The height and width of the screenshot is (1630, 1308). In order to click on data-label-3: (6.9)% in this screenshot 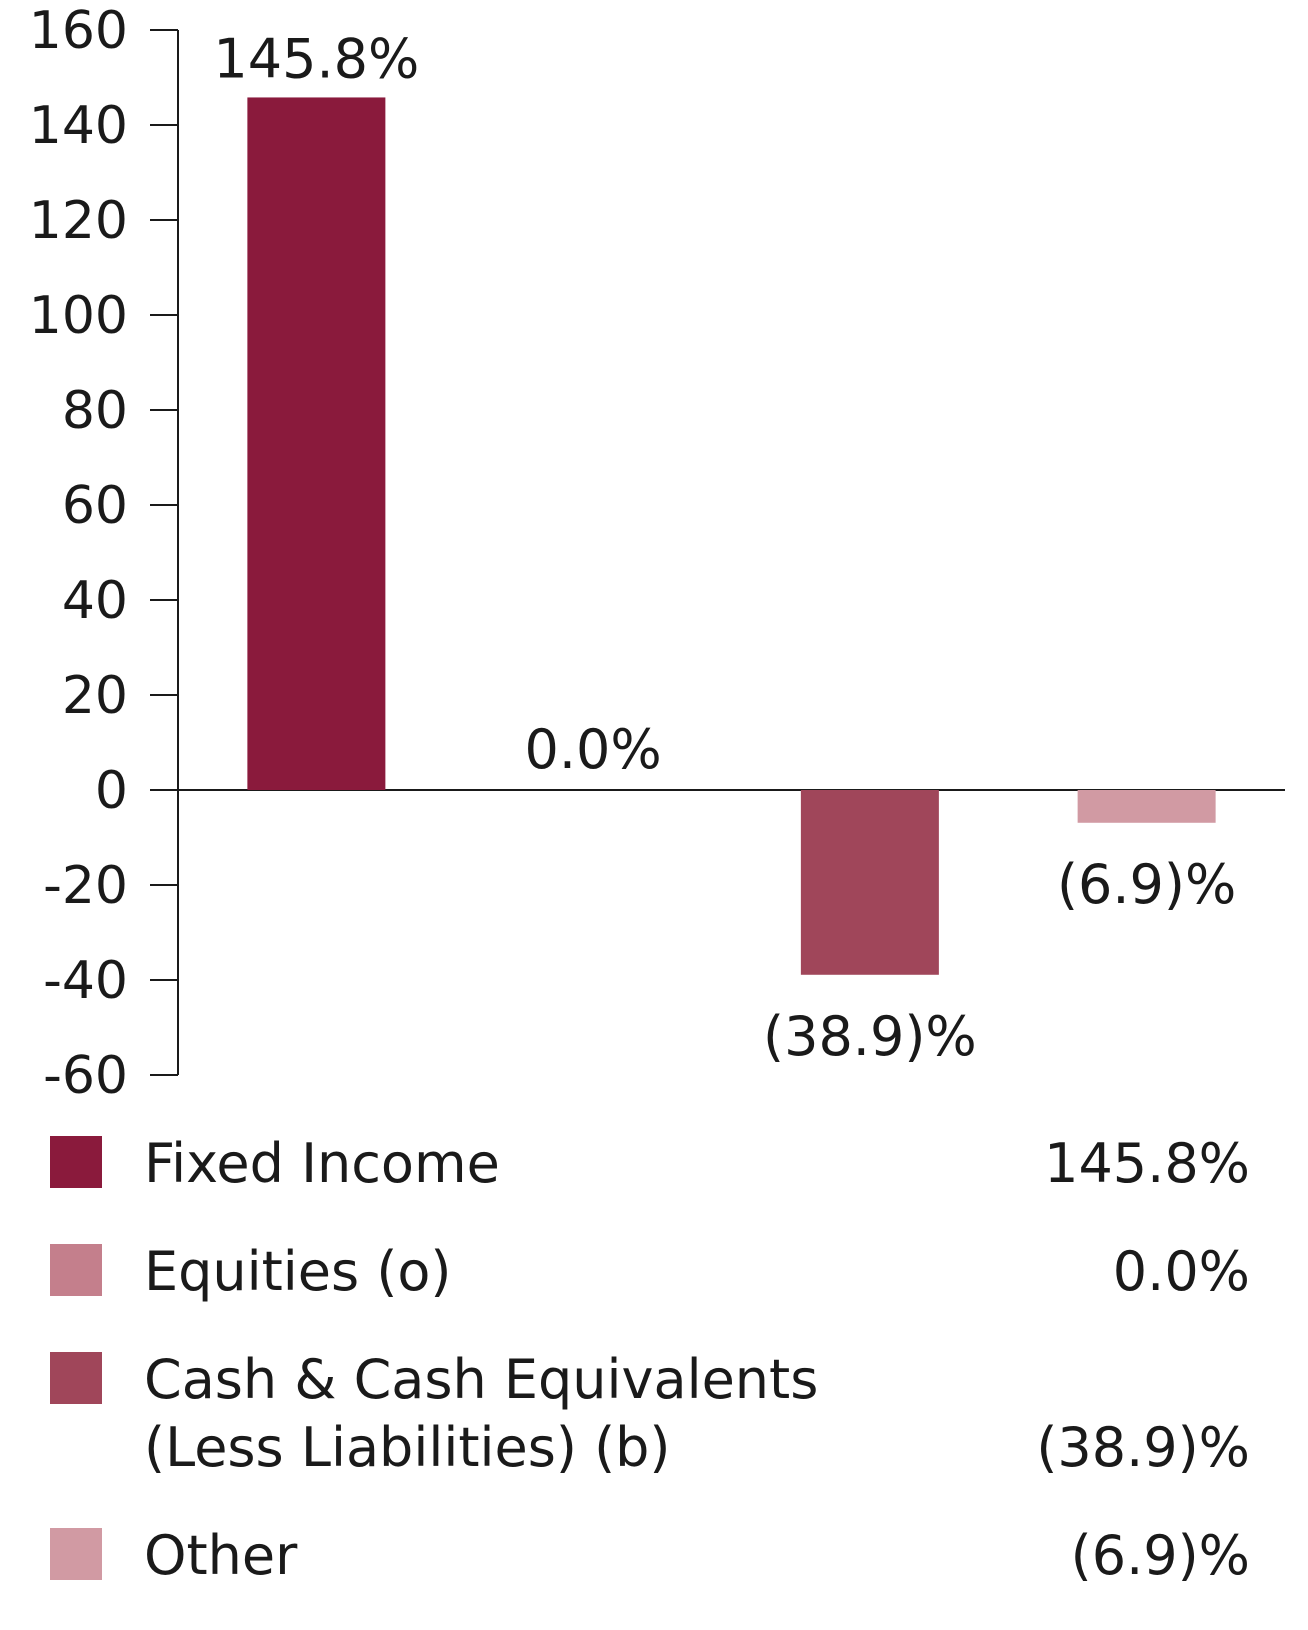, I will do `click(1146, 884)`.